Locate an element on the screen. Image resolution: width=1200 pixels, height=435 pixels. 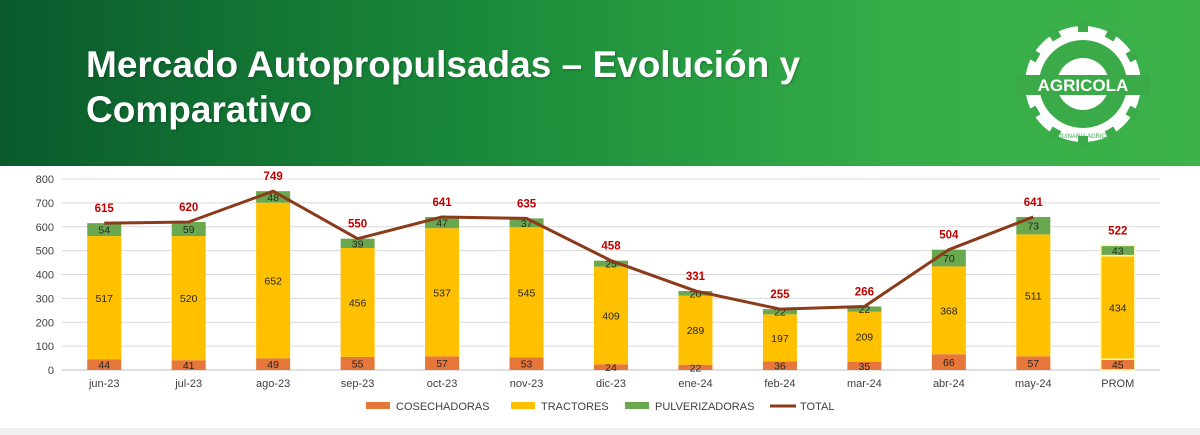
total-value-label: 749 is located at coordinates (273, 177).